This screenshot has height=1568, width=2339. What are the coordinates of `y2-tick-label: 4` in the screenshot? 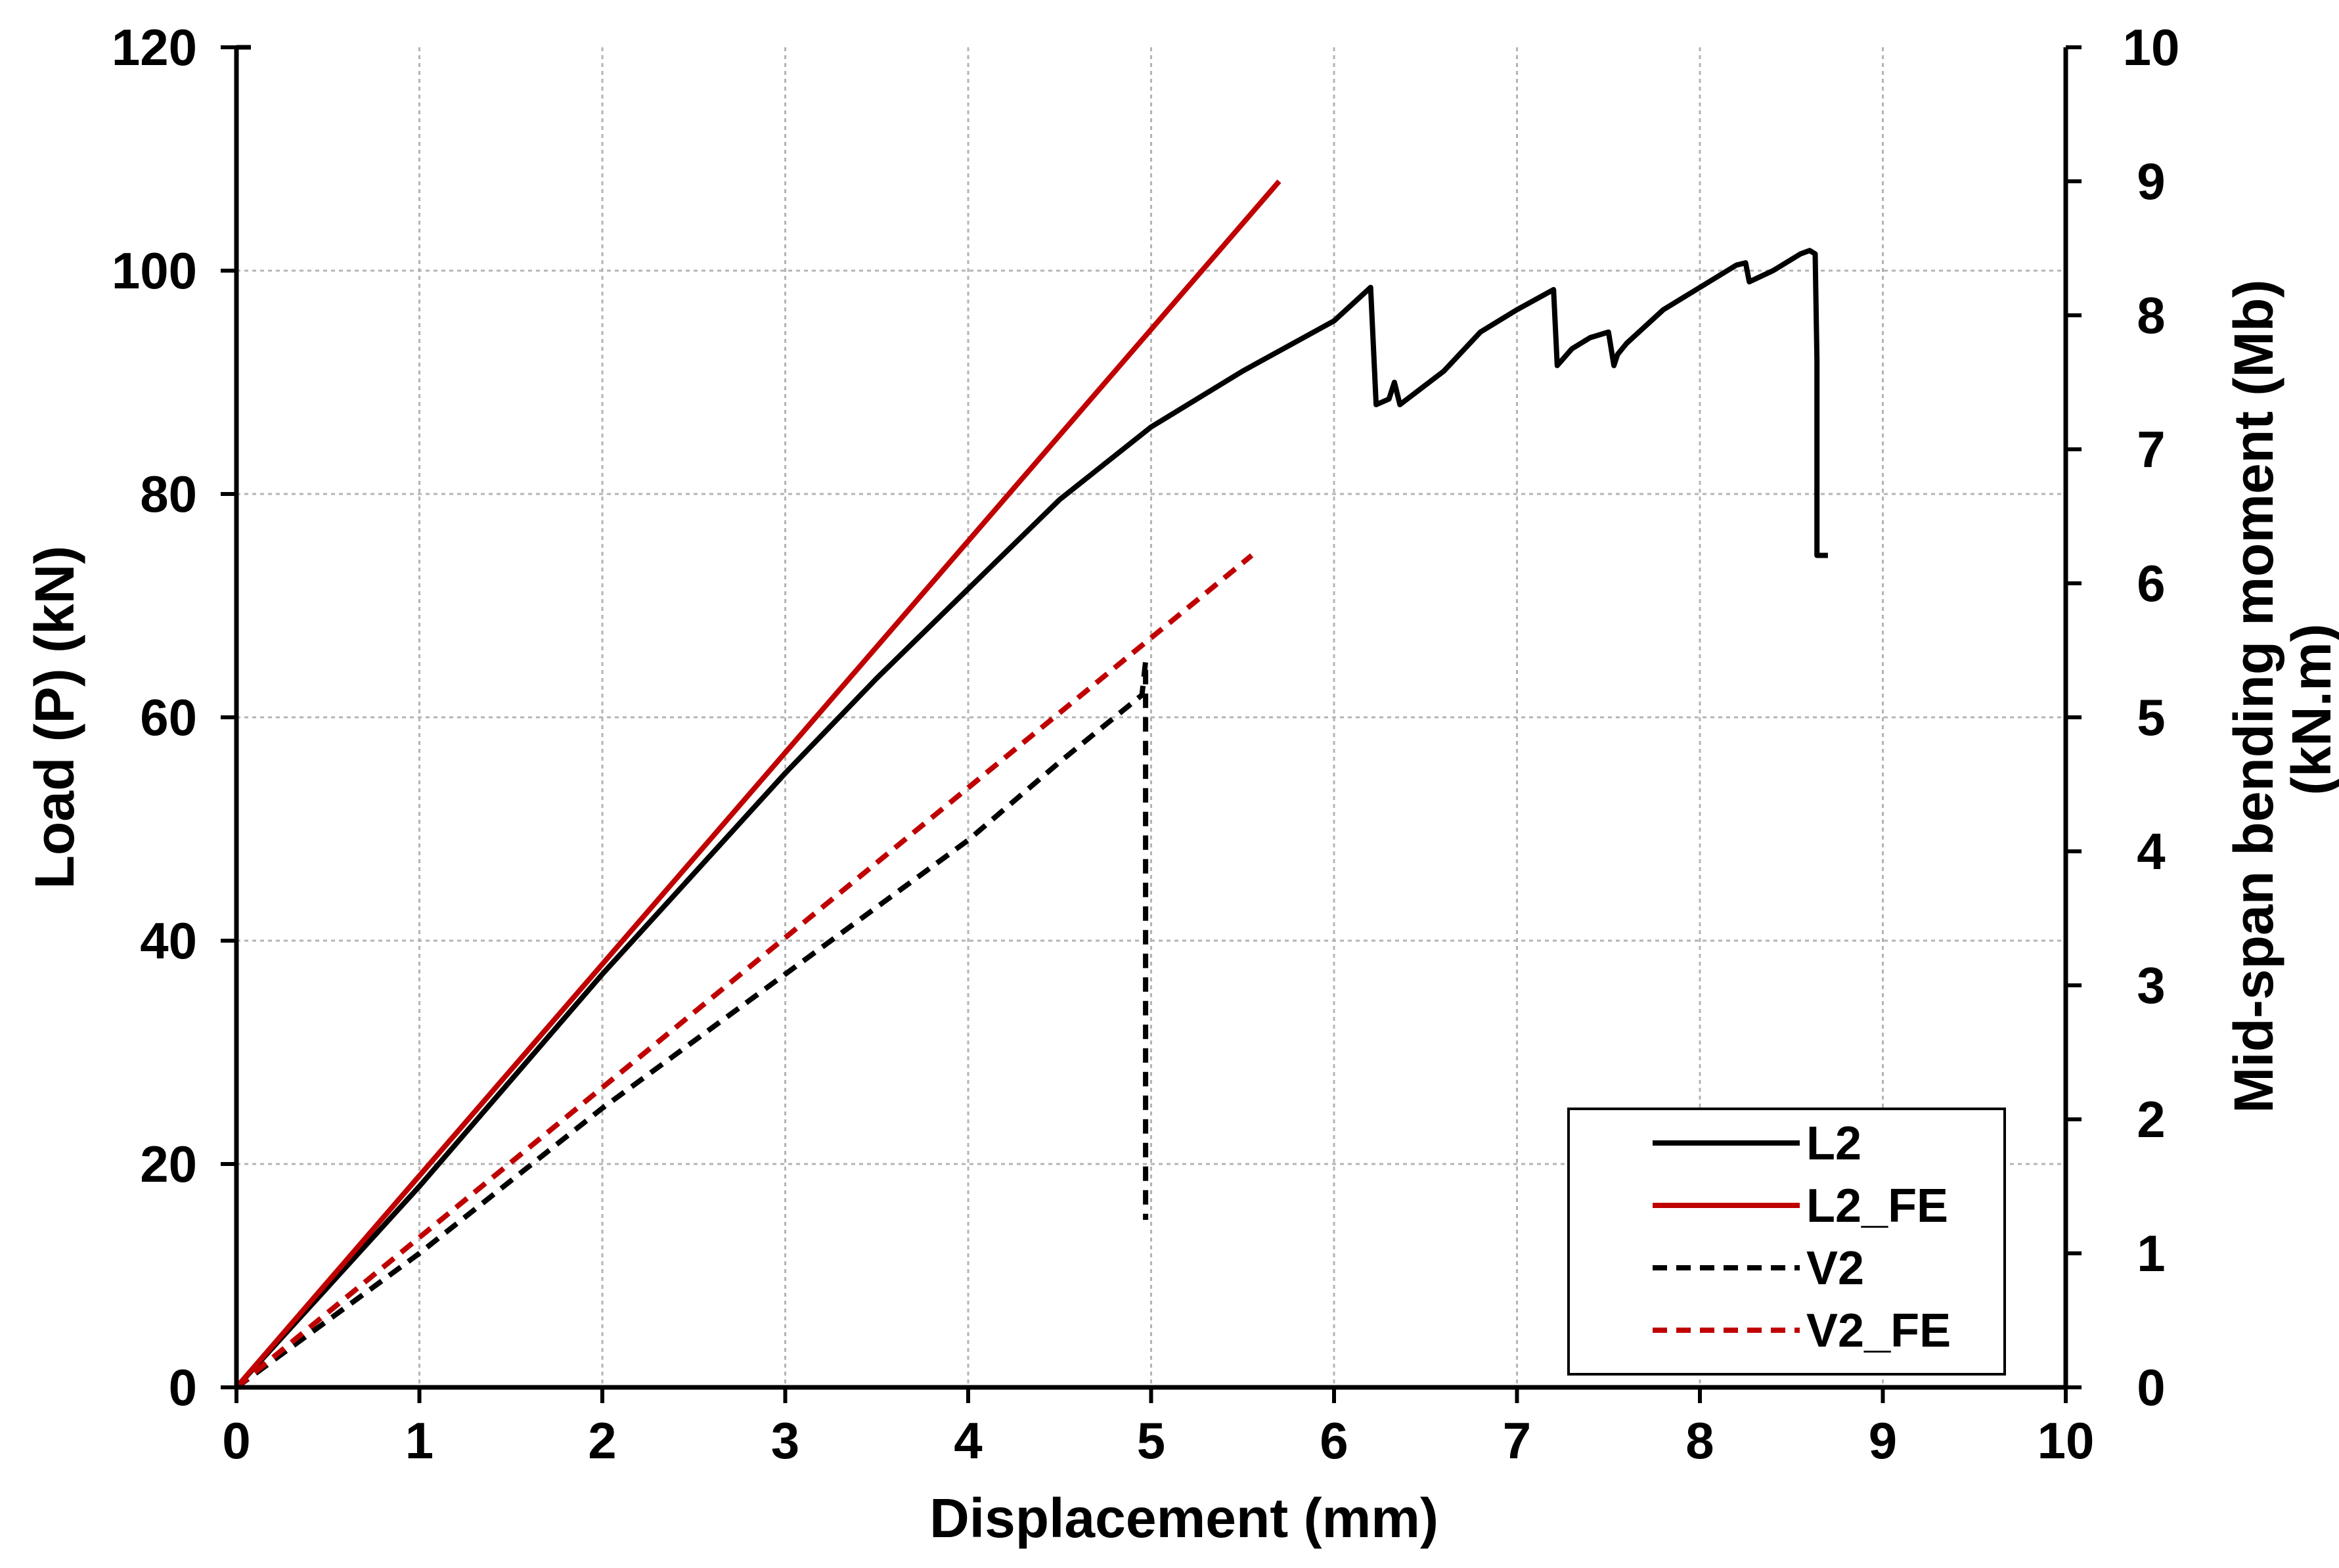 It's located at (2151, 851).